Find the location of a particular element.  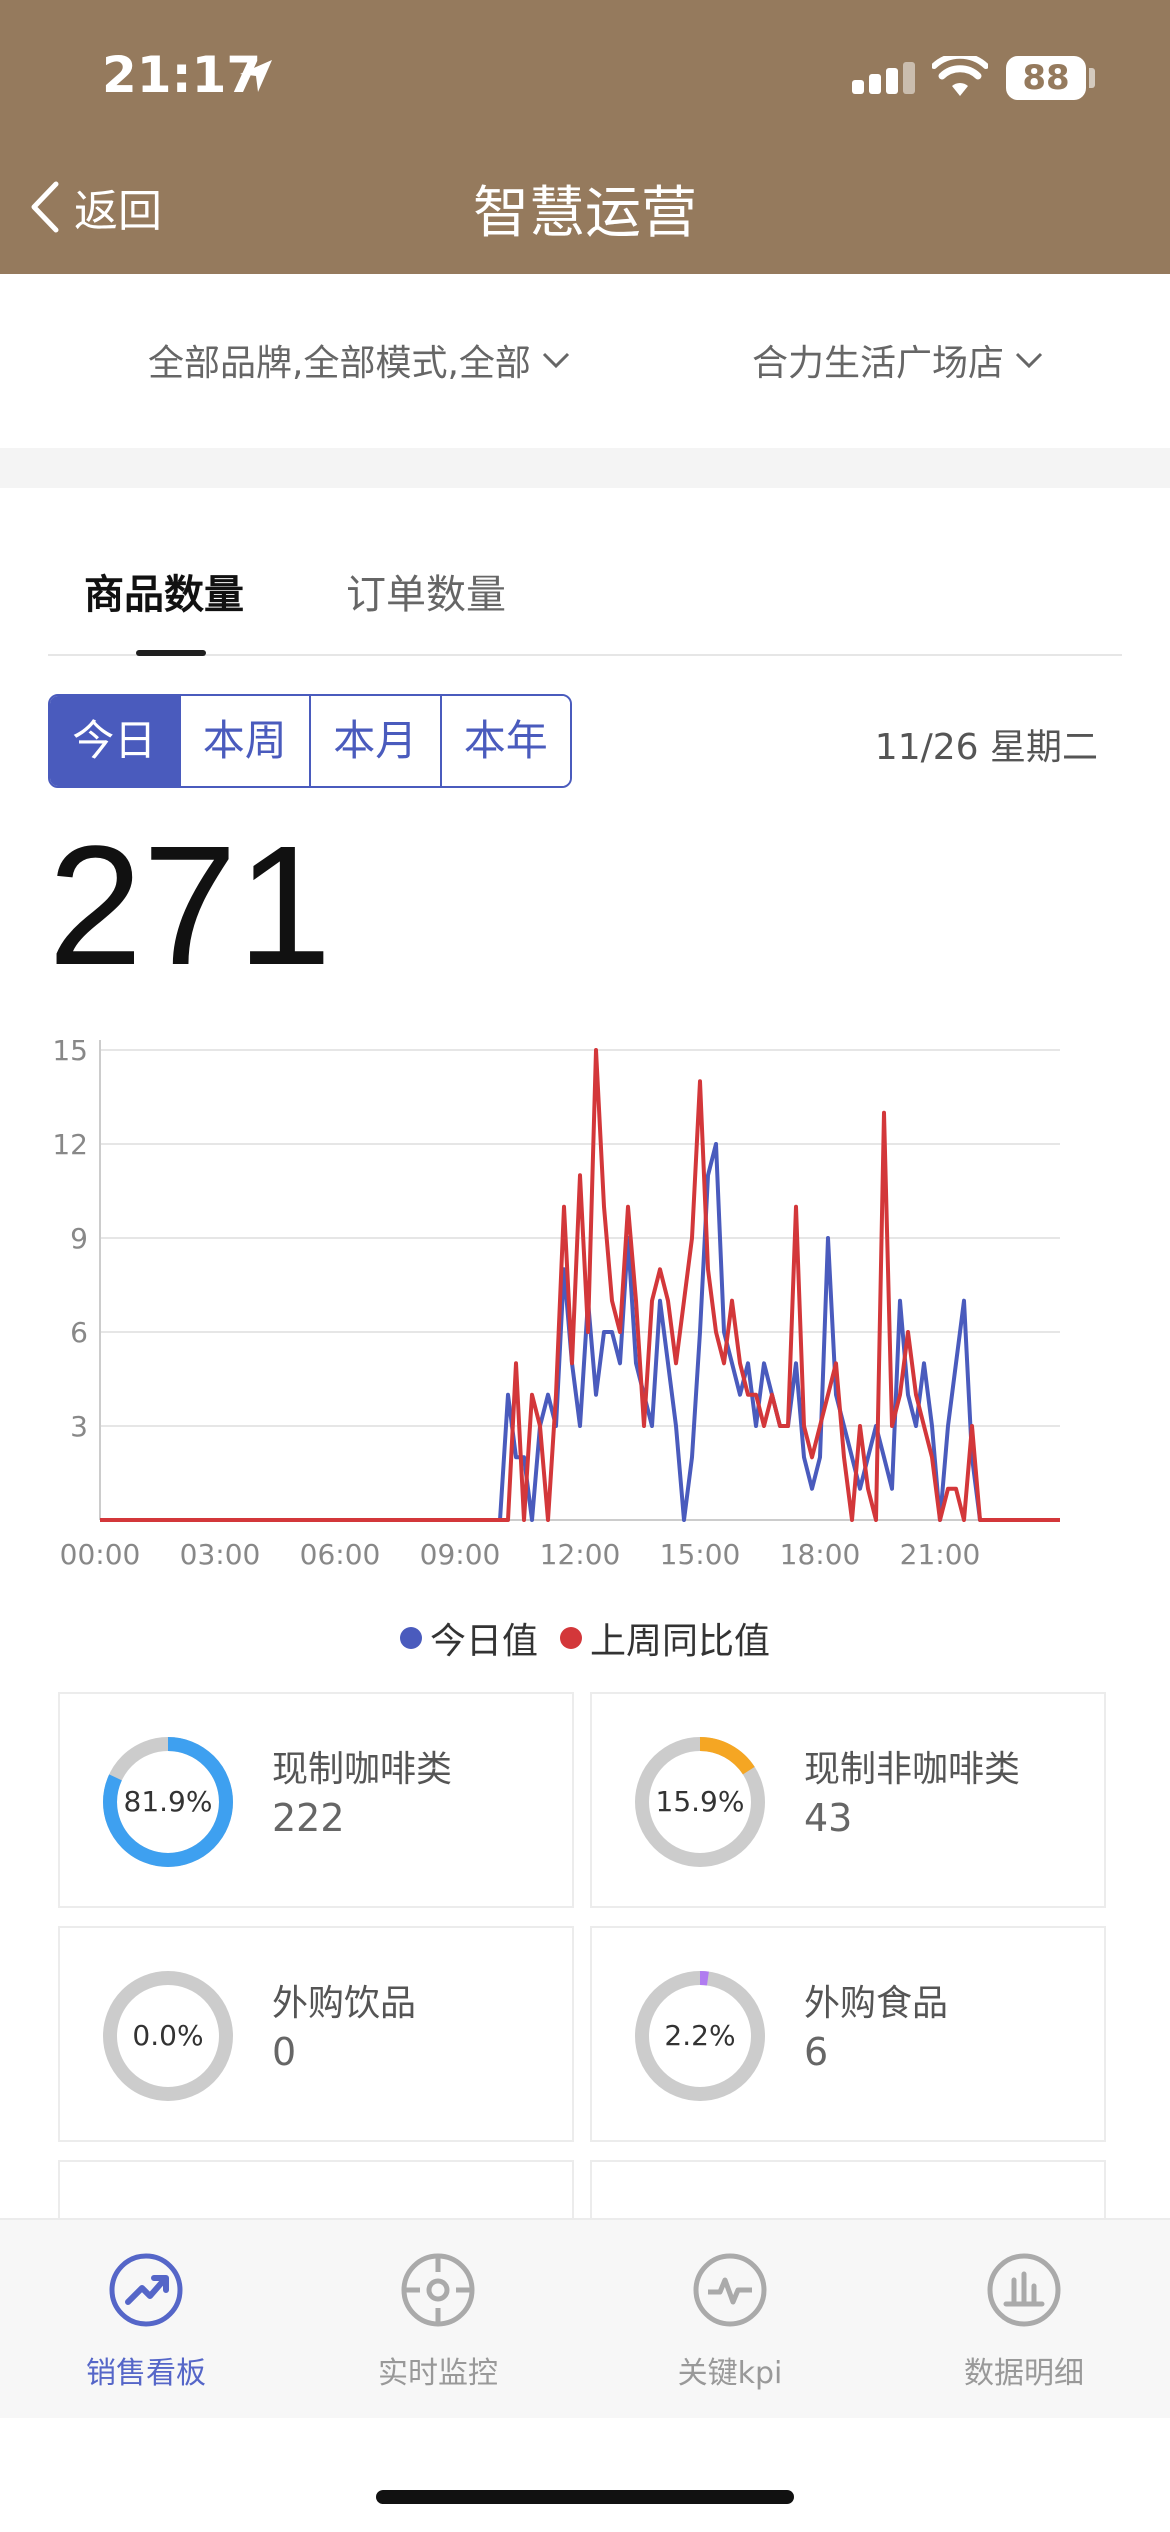

period-selector: 今日 本周 本月 本年 is located at coordinates (310, 741).